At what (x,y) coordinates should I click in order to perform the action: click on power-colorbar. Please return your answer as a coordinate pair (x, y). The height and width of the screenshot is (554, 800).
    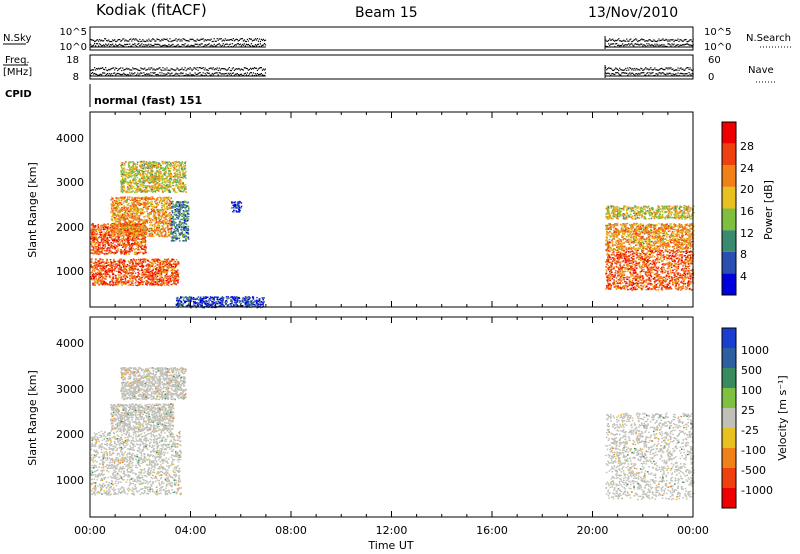
    Looking at the image, I should click on (729, 208).